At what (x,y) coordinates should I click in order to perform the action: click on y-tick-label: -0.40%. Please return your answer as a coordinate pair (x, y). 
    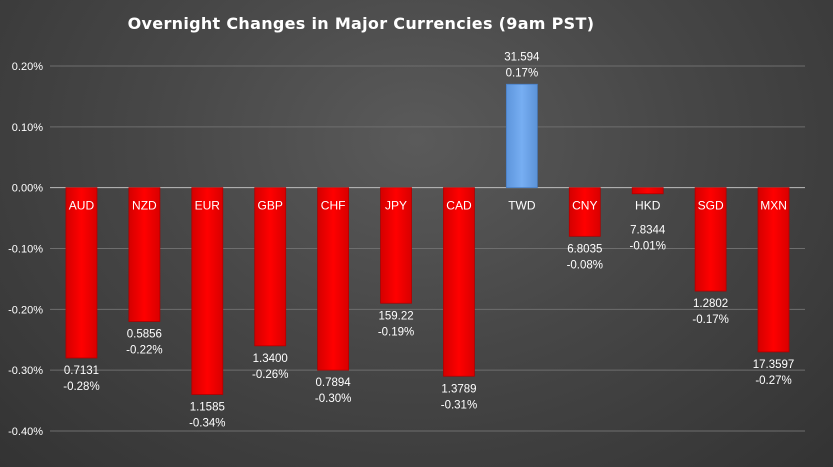
    Looking at the image, I should click on (25, 432).